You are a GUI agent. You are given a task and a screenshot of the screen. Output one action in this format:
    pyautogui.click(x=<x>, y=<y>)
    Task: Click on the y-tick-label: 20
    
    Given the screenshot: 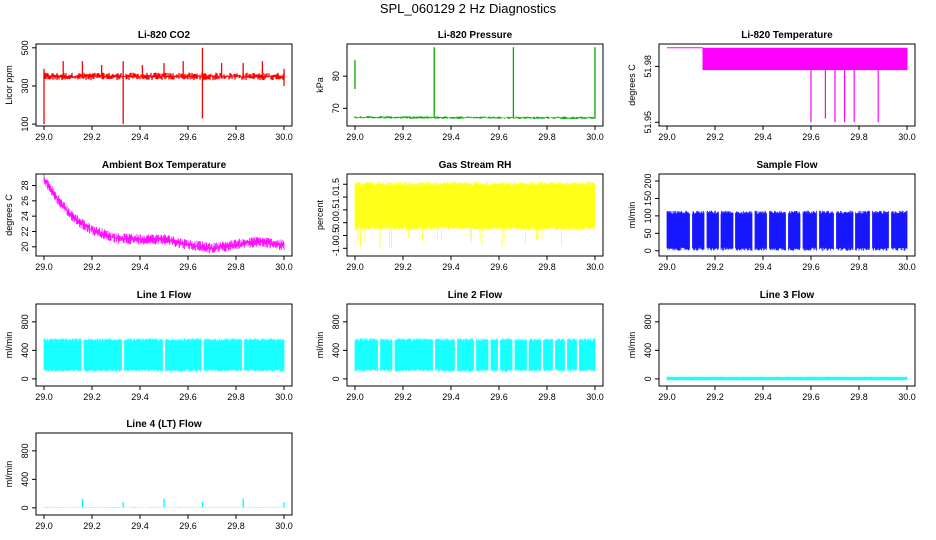 What is the action you would take?
    pyautogui.click(x=25, y=247)
    